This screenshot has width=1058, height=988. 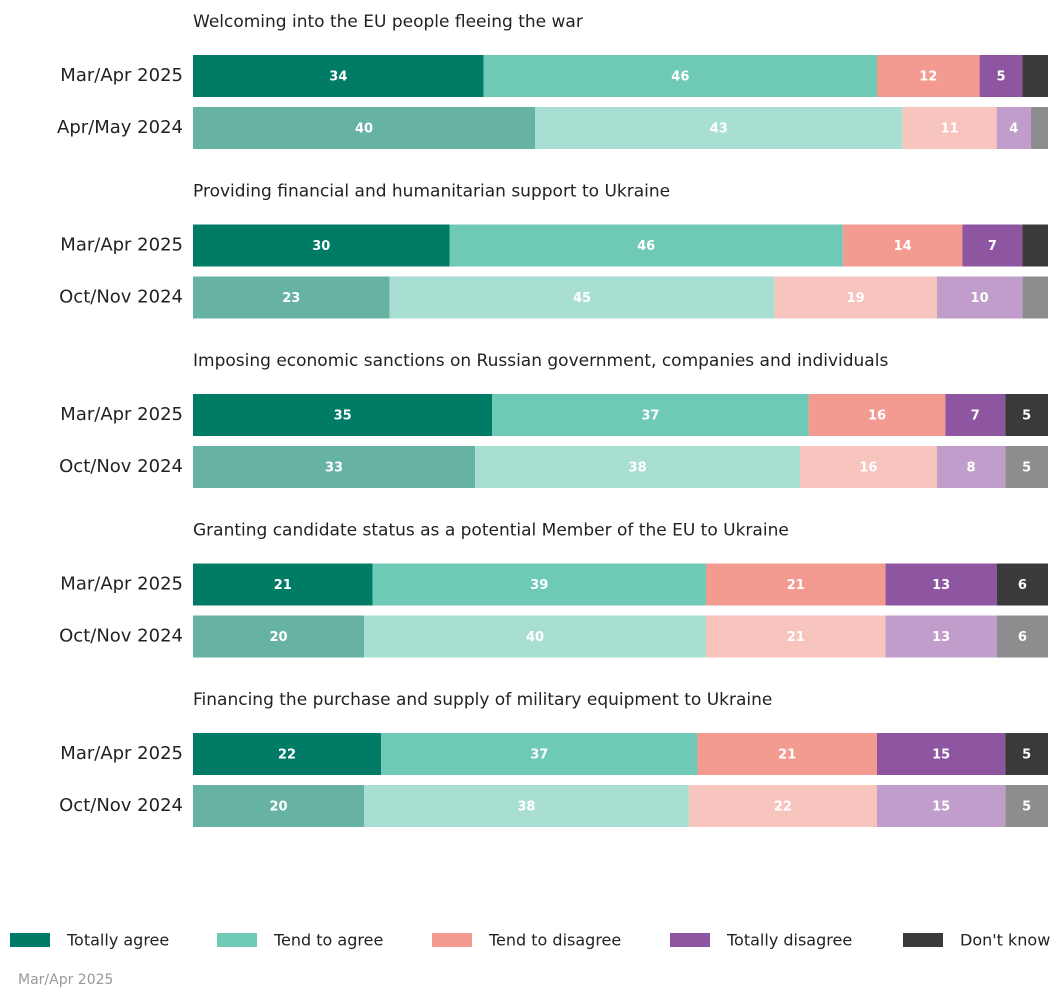 I want to click on segment-label: 15, so click(x=941, y=807).